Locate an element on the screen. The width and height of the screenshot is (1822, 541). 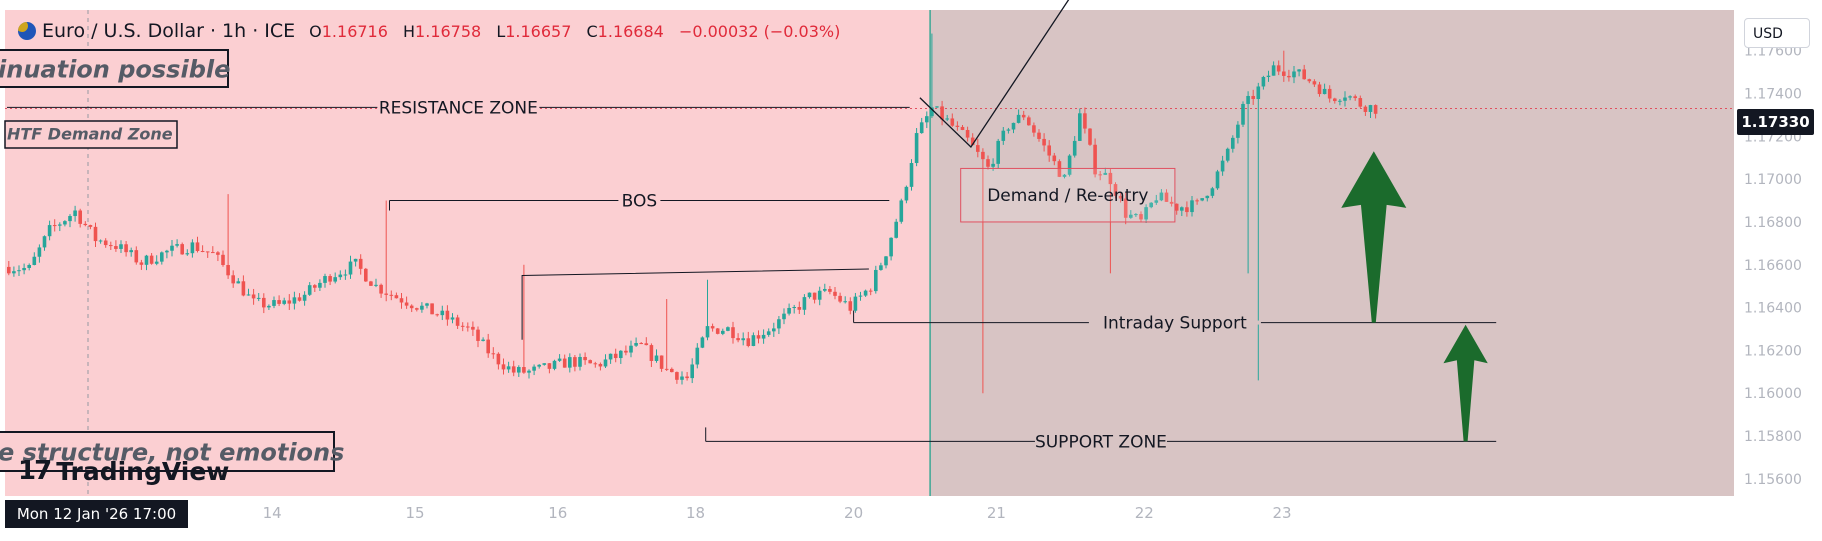
intraday-support-gap is located at coordinates (1174, 322).